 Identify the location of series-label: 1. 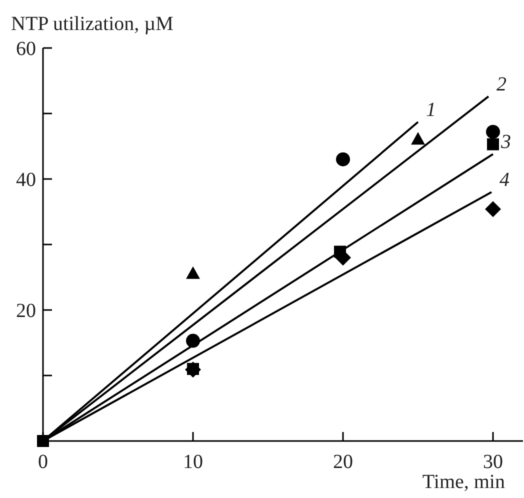
(431, 110).